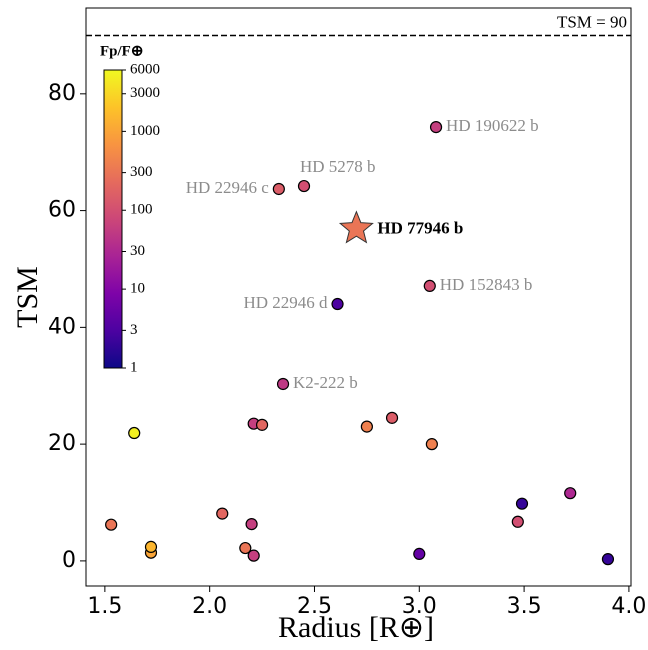 This screenshot has width=648, height=650. I want to click on colorbar-tick-label: 300, so click(141, 172).